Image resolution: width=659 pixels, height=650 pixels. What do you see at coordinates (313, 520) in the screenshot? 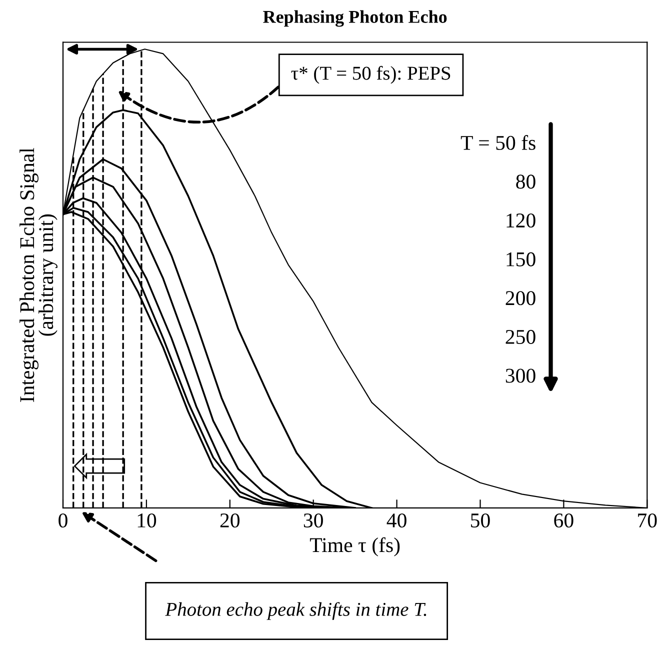
I see `x-tick-label: 30` at bounding box center [313, 520].